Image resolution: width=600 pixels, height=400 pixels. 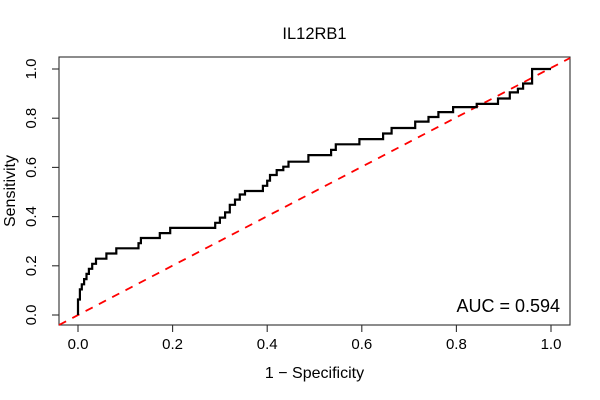 What do you see at coordinates (267, 344) in the screenshot?
I see `x-tick-label: 0.4` at bounding box center [267, 344].